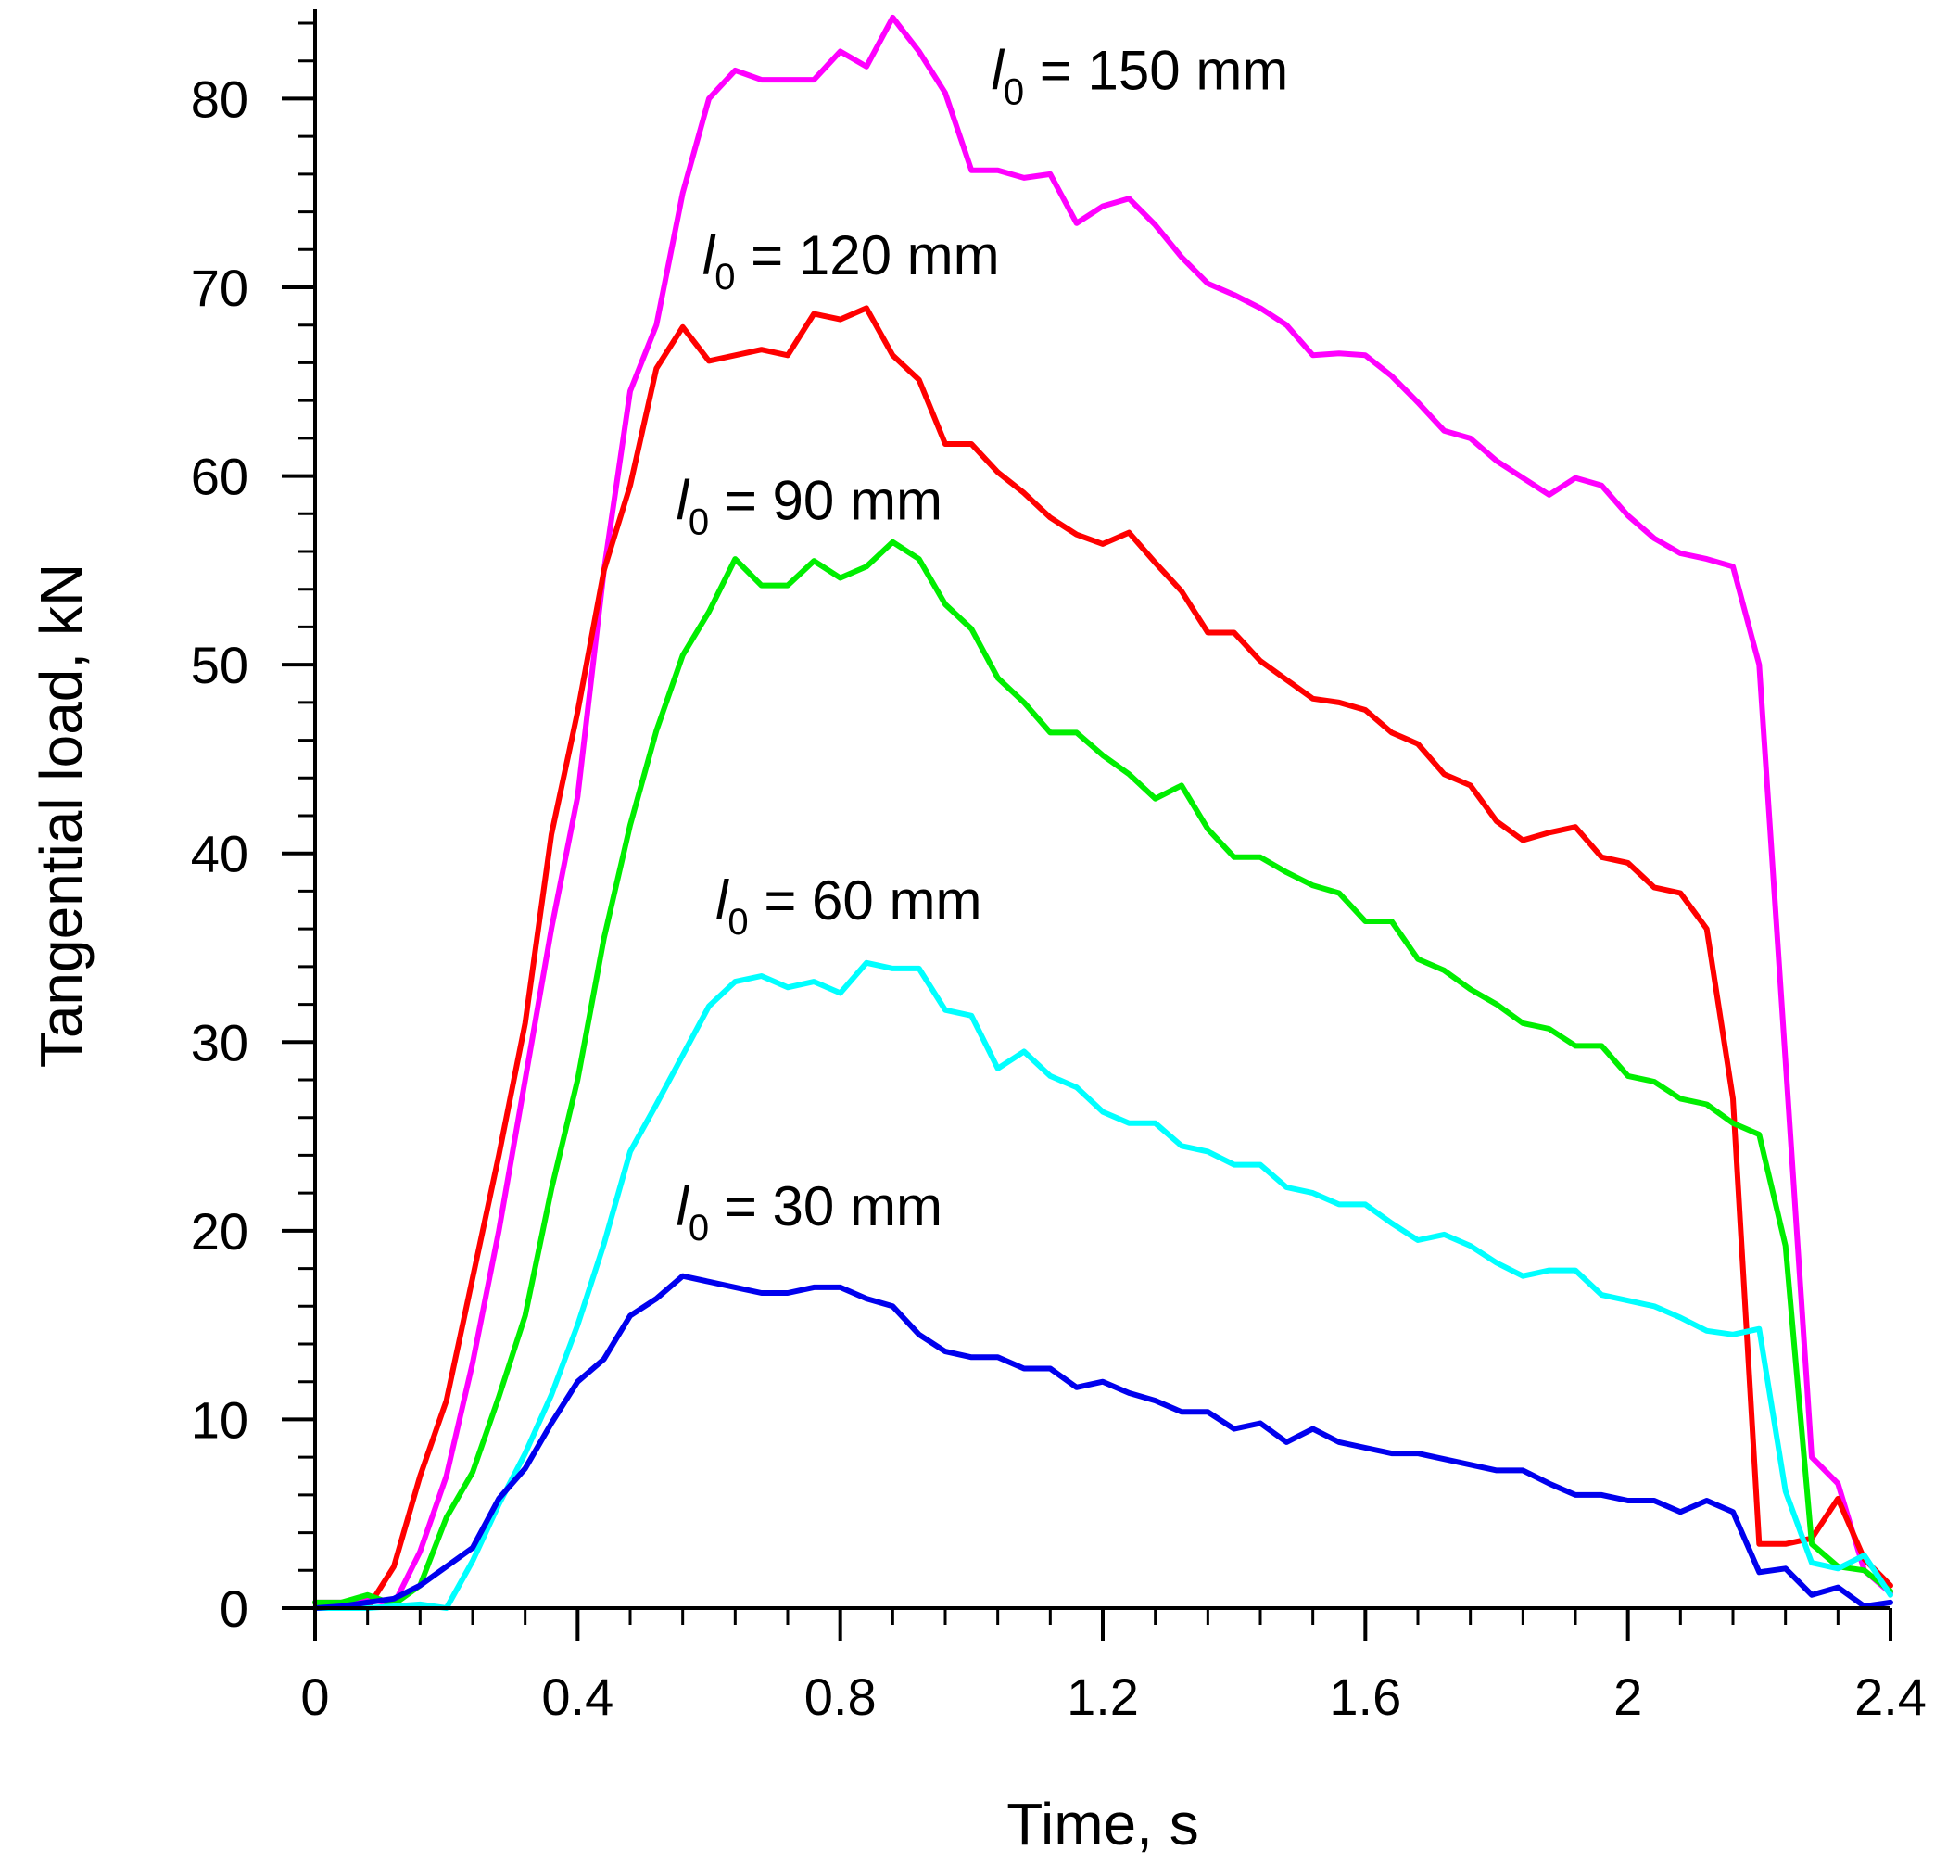 This screenshot has height=1876, width=1960. Describe the element at coordinates (219, 665) in the screenshot. I see `y-tick-label: 50` at that location.